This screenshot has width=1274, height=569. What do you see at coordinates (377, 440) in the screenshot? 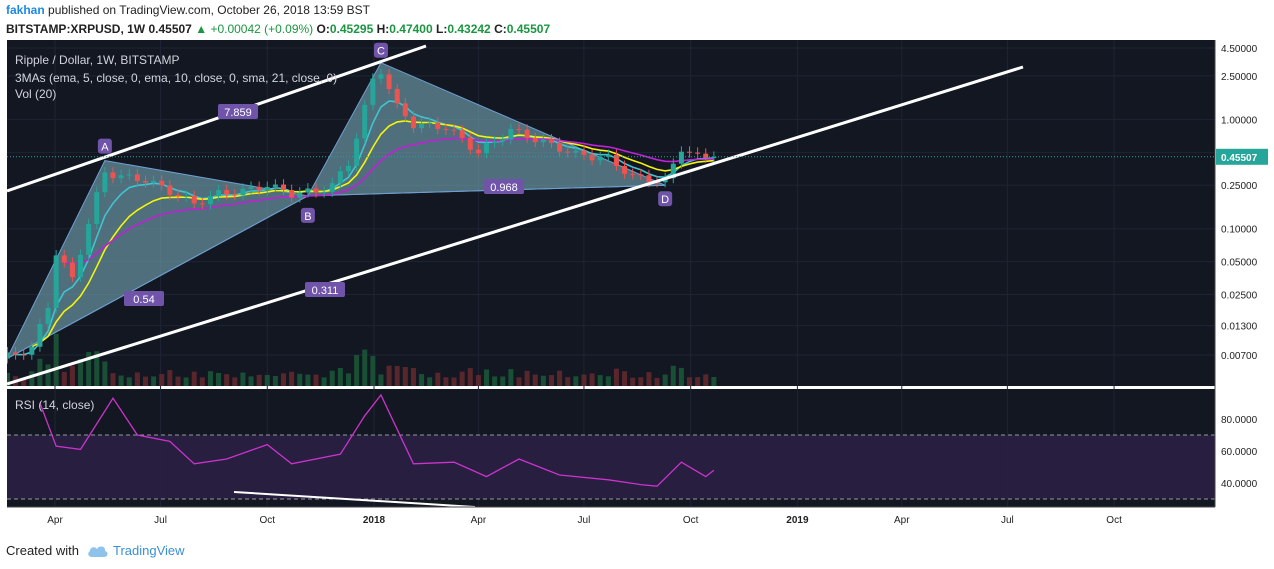
I see `rsi-line` at bounding box center [377, 440].